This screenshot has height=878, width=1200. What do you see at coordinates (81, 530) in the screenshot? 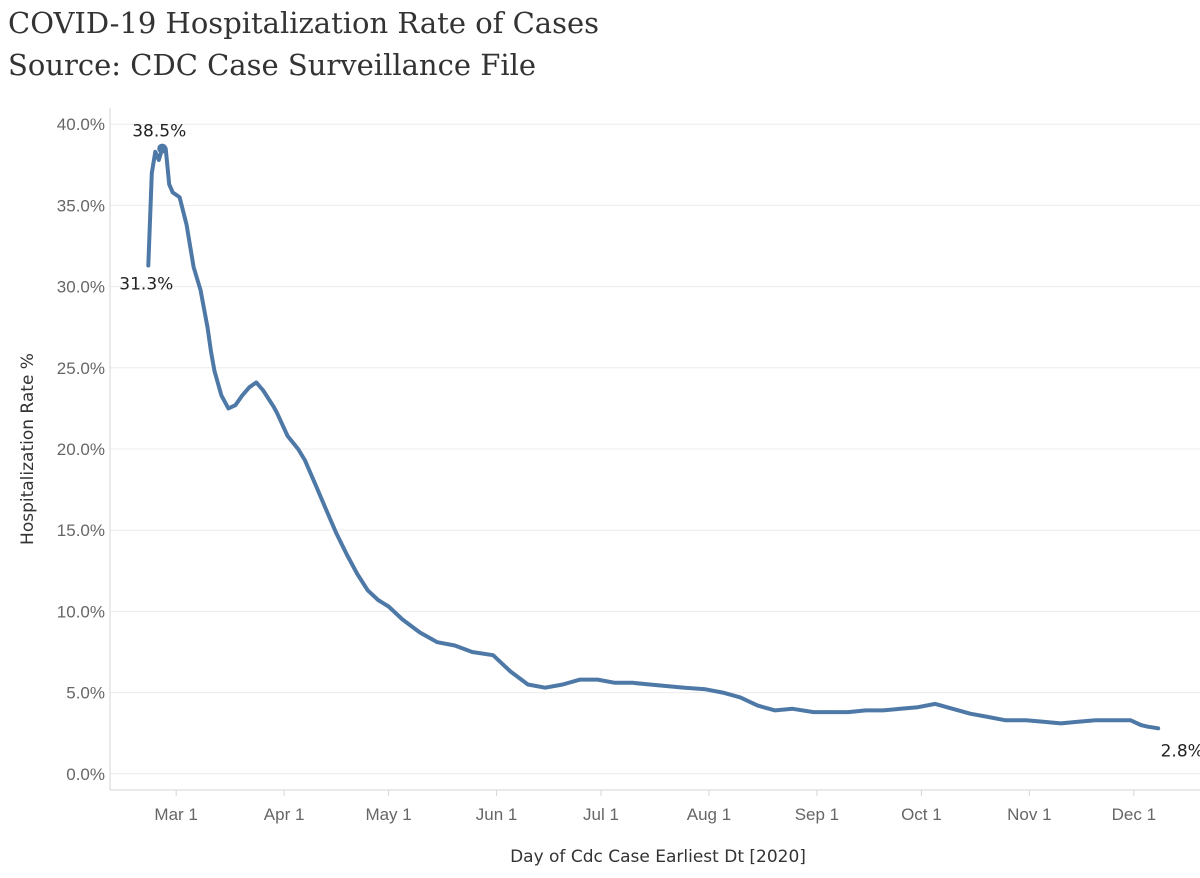
I see `y-tick-label: 15.0%` at bounding box center [81, 530].